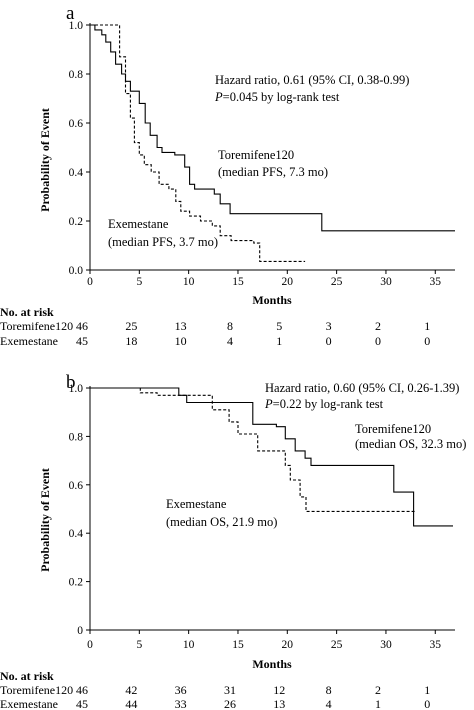  Describe the element at coordinates (181, 341) in the screenshot. I see `panel-a-risk-value: 10` at that location.